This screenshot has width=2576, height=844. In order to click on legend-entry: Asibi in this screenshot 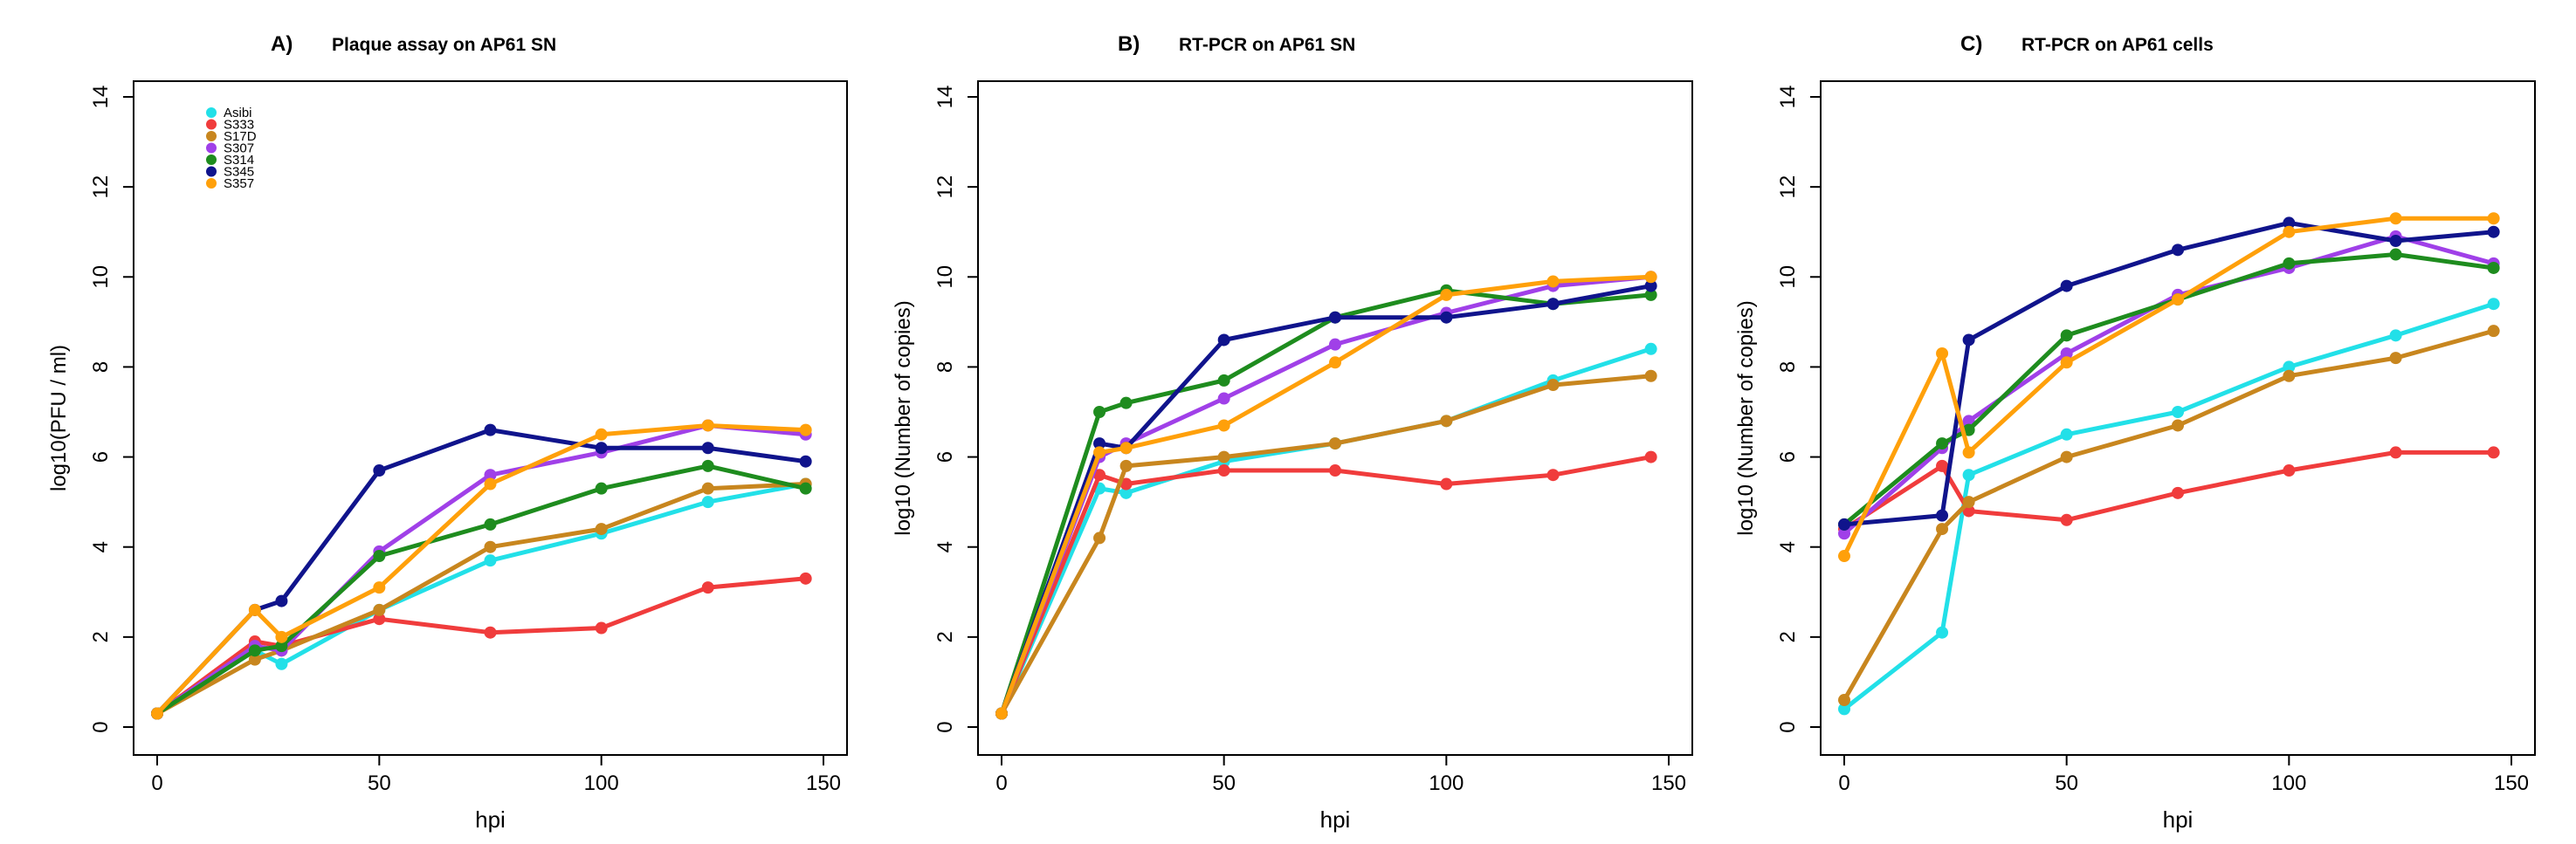, I will do `click(238, 113)`.